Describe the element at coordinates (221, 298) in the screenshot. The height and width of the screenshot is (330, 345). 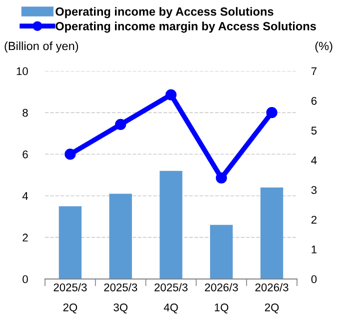
I see `x-tick-label: 2026/3 1Q` at that location.